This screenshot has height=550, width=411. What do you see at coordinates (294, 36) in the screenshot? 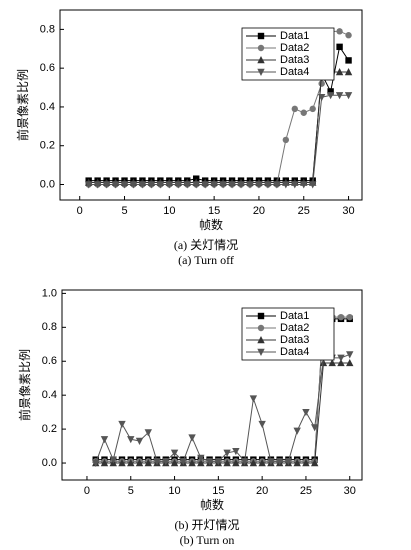
I see `legend-label: Data1` at bounding box center [294, 36].